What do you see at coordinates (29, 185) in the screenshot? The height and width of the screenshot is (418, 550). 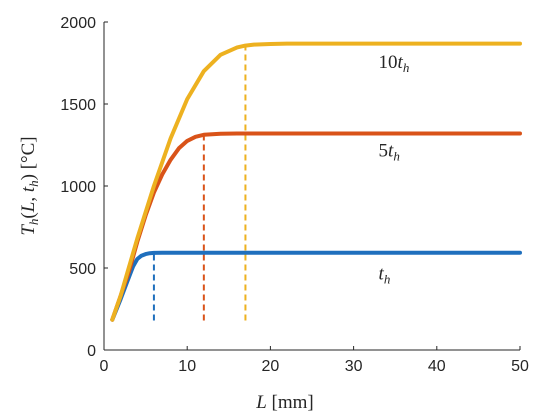 I see `y-axis-label: Th(L, th) [°C]` at bounding box center [29, 185].